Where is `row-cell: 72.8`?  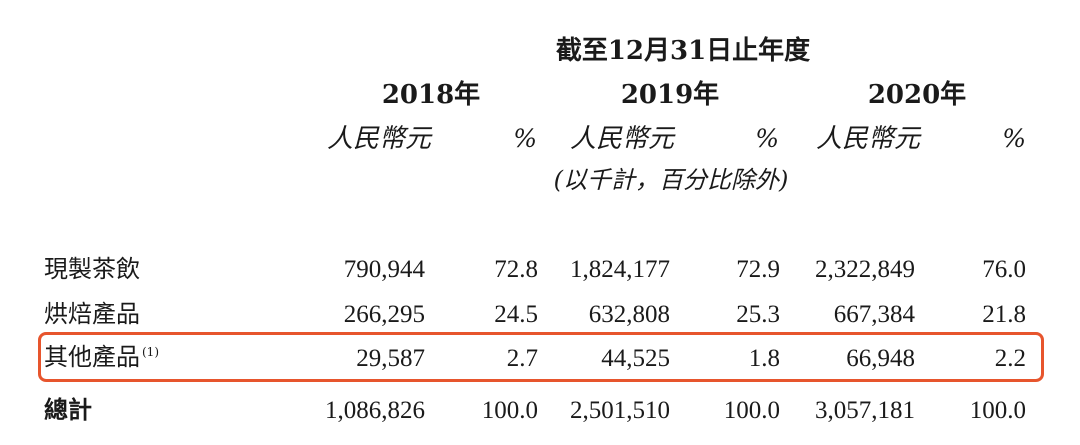
row-cell: 72.8 is located at coordinates (516, 269).